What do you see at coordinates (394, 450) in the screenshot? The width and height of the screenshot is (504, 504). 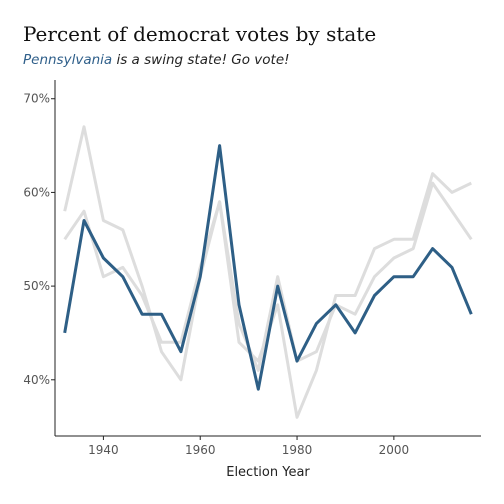 I see `x-tick-label: 2000` at bounding box center [394, 450].